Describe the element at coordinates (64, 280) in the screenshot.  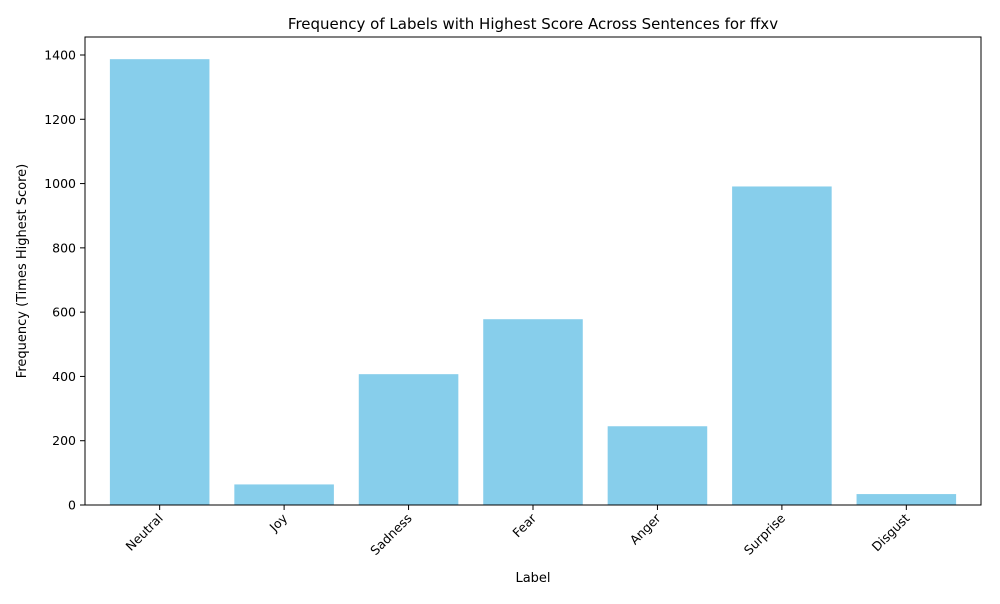
I see `y-axis-ticks: 0 200 400 600 800 1000 1200 1400` at that location.